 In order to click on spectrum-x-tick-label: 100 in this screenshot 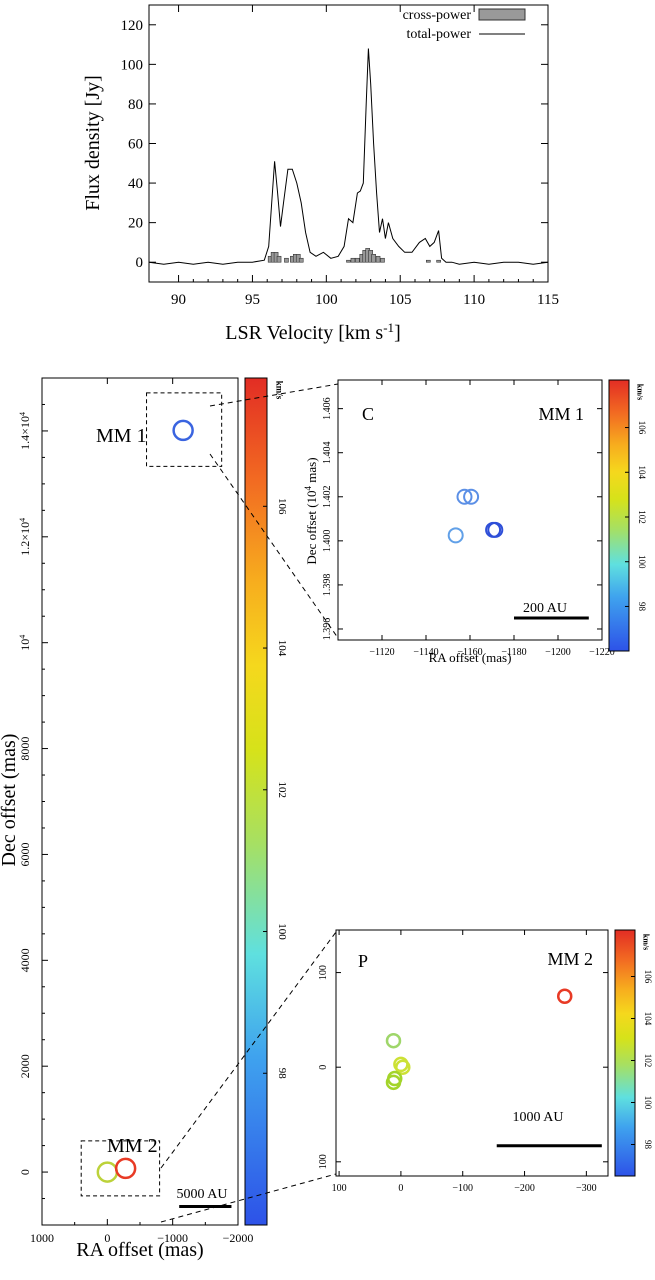, I will do `click(326, 300)`.